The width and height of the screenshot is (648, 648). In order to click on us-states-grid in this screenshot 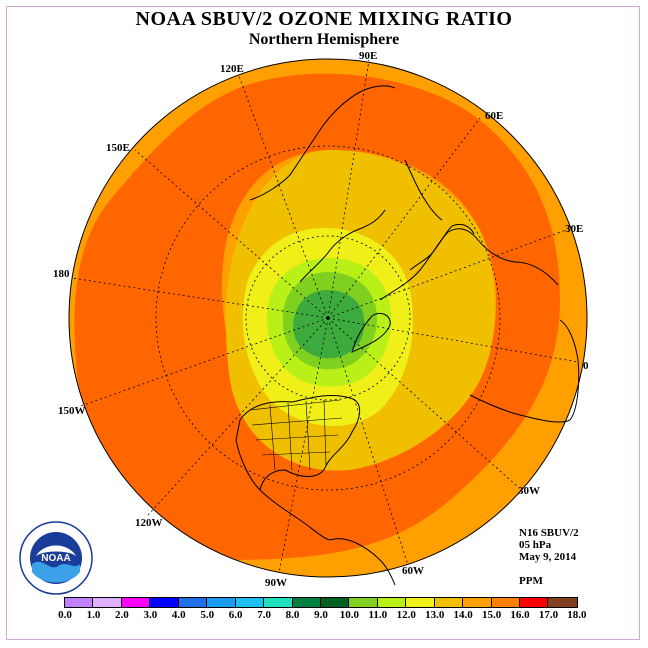, I will do `click(296, 435)`.